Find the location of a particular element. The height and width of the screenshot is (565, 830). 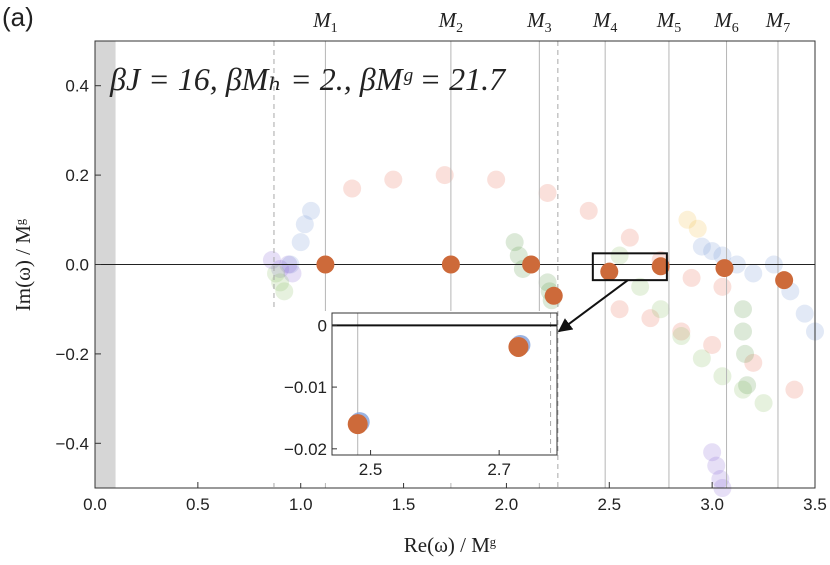

mass-label-2: M2 is located at coordinates (451, 22).